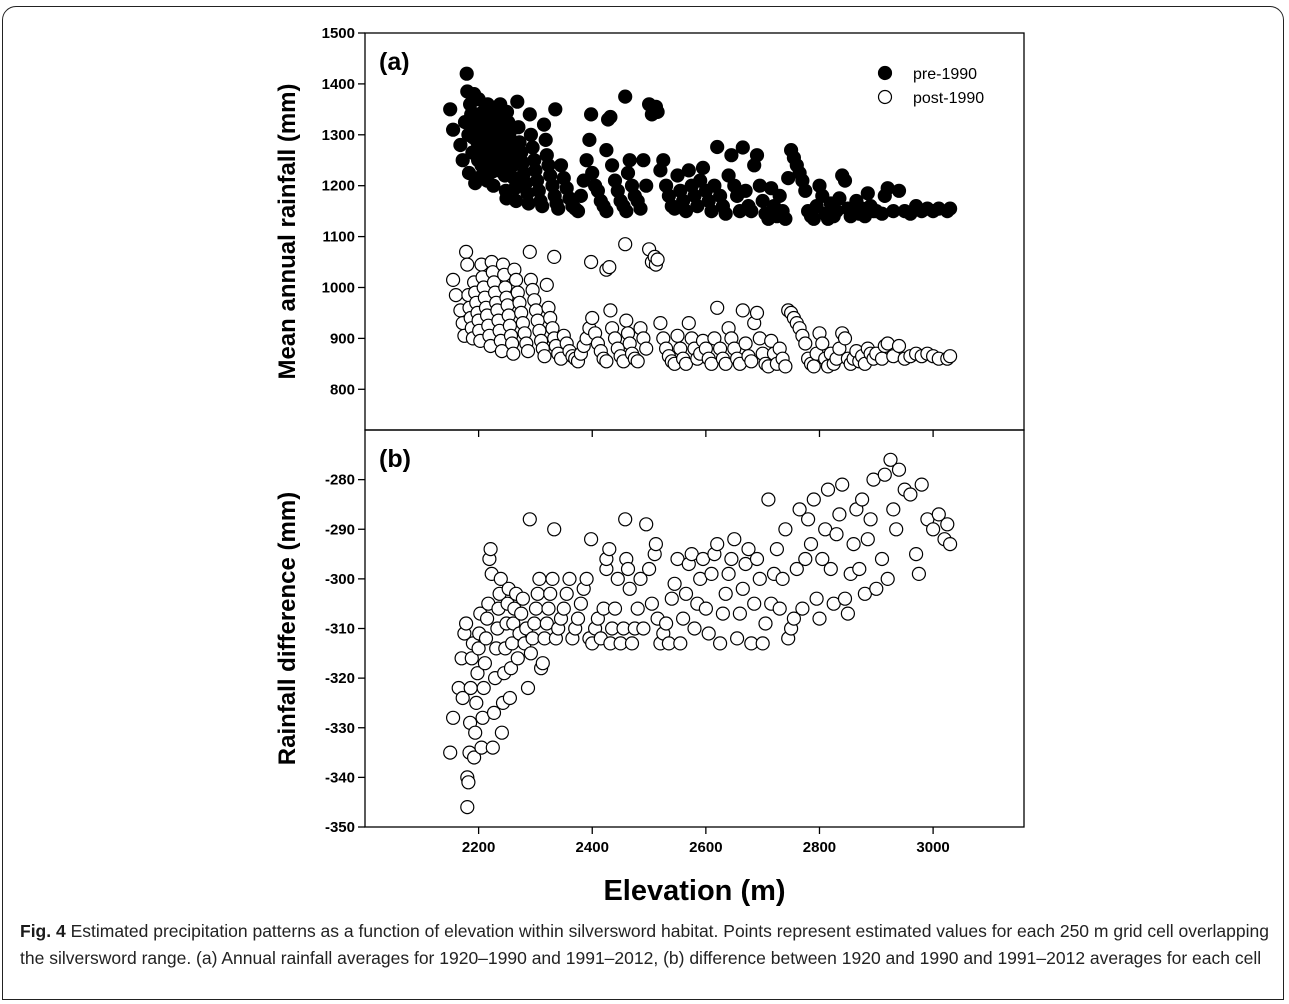 The height and width of the screenshot is (1004, 1289). What do you see at coordinates (948, 98) in the screenshot?
I see `legend-label: post-1990` at bounding box center [948, 98].